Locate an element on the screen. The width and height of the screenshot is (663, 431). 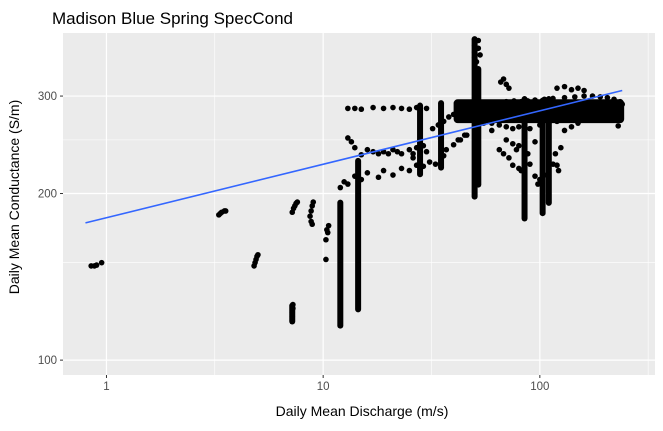
x-tick-label: 100 is located at coordinates (539, 387).